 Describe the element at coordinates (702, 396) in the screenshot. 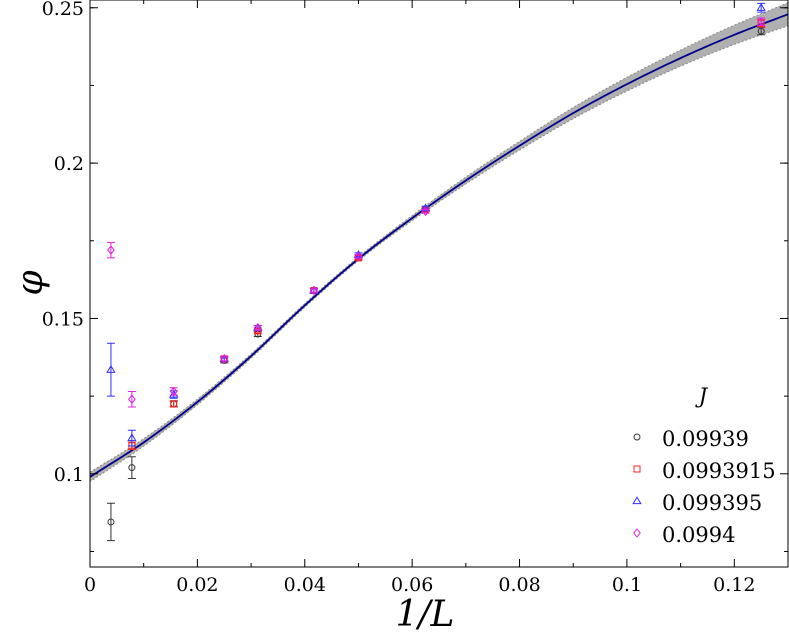

I see `legend-title: J` at that location.